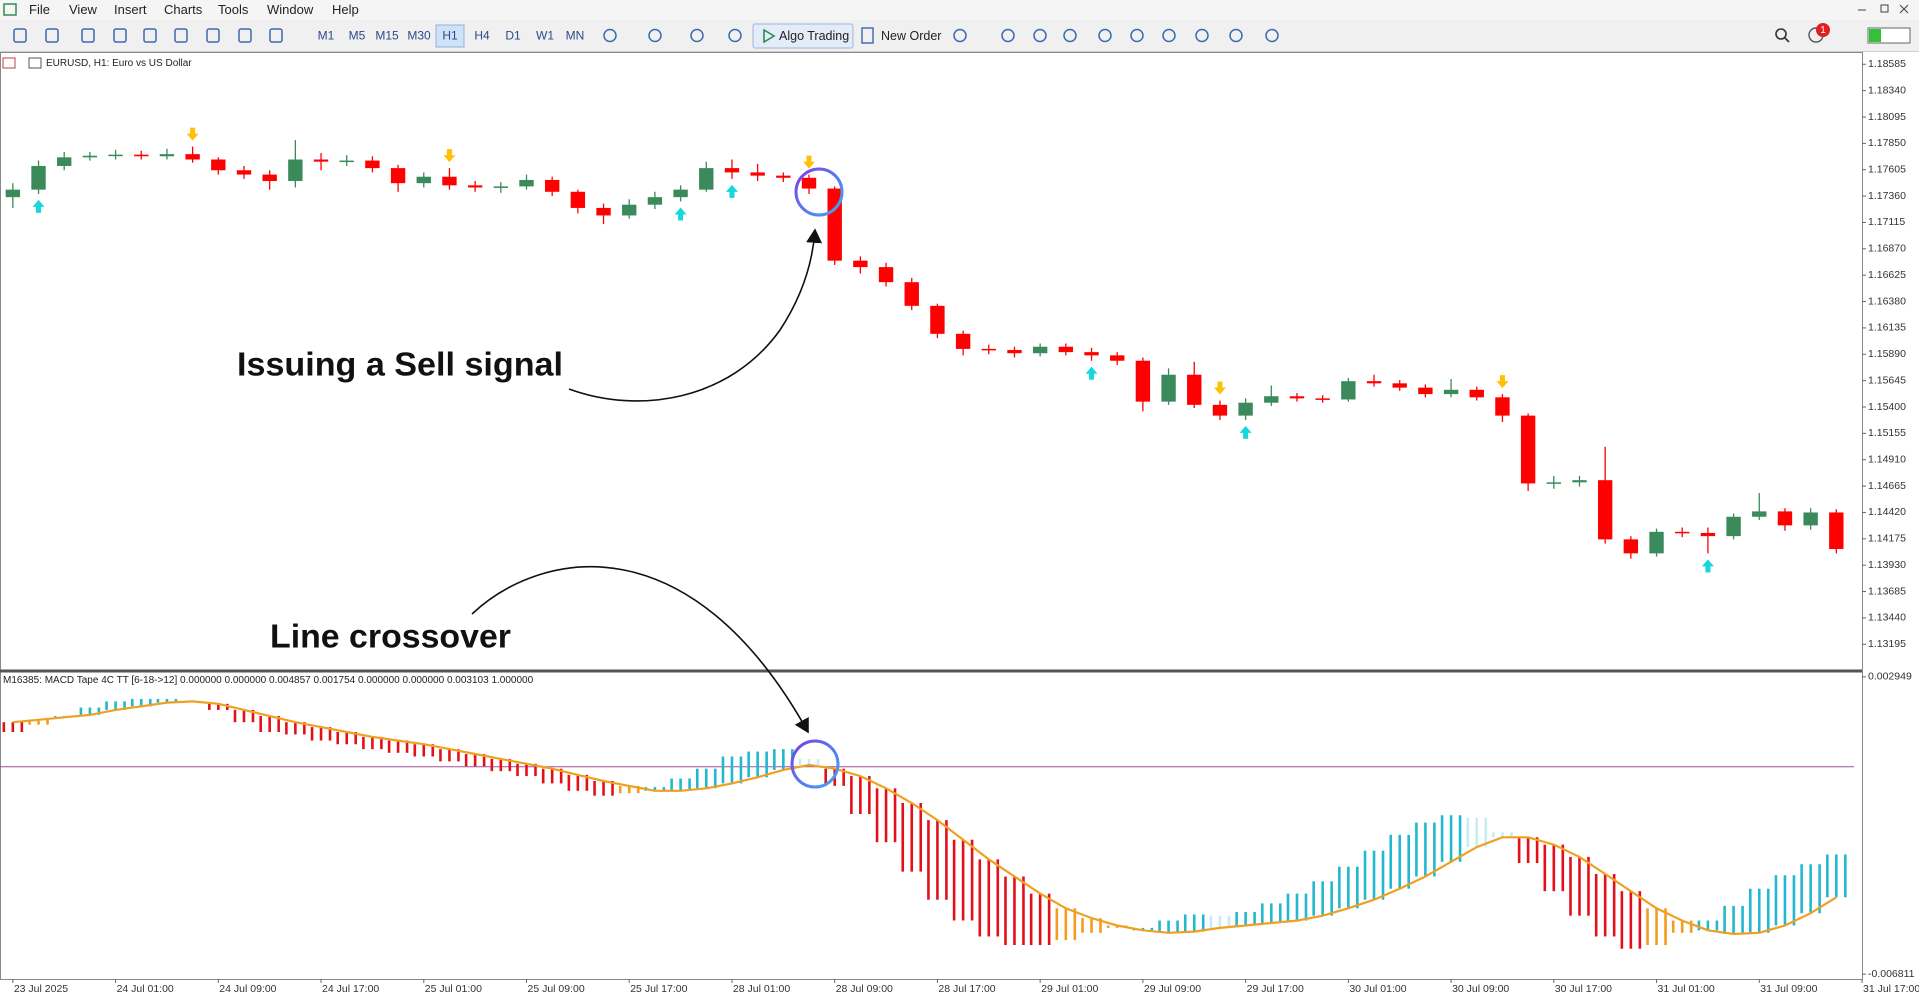 This screenshot has width=1919, height=996. Describe the element at coordinates (130, 9) in the screenshot. I see `menu-item: Insert` at that location.